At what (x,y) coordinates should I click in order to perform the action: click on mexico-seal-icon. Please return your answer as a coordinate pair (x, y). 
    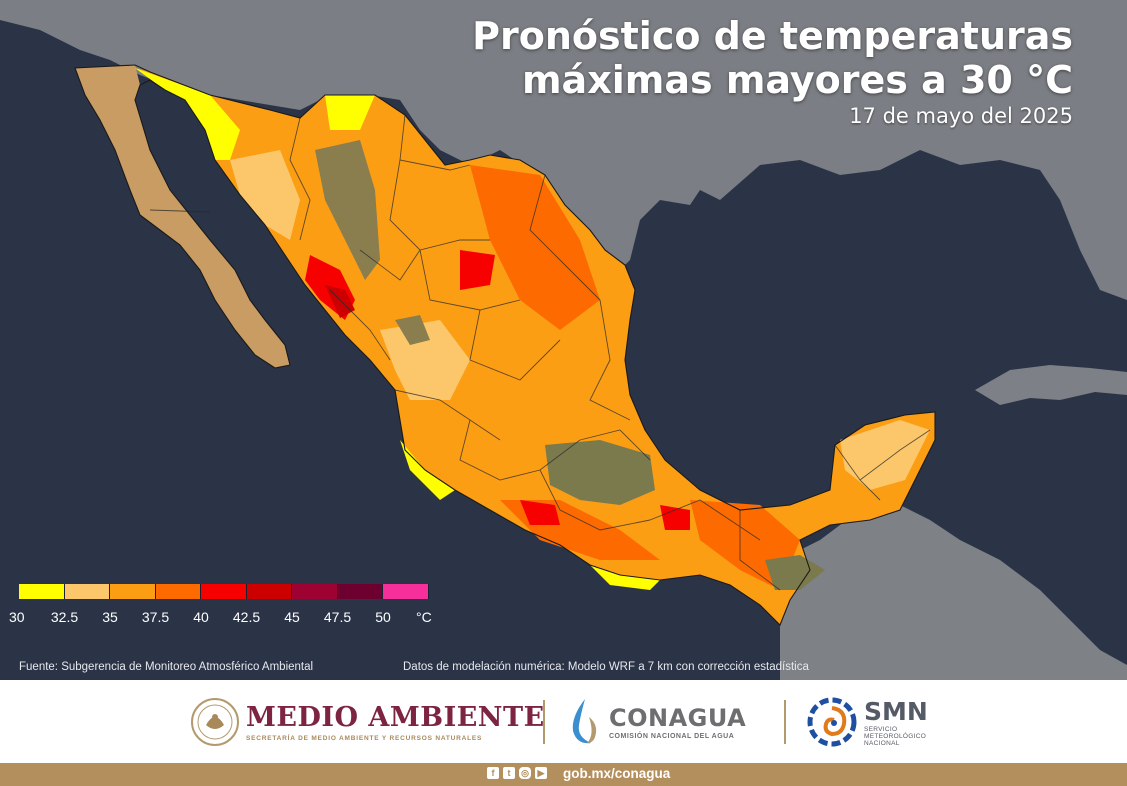
    Looking at the image, I should click on (215, 722).